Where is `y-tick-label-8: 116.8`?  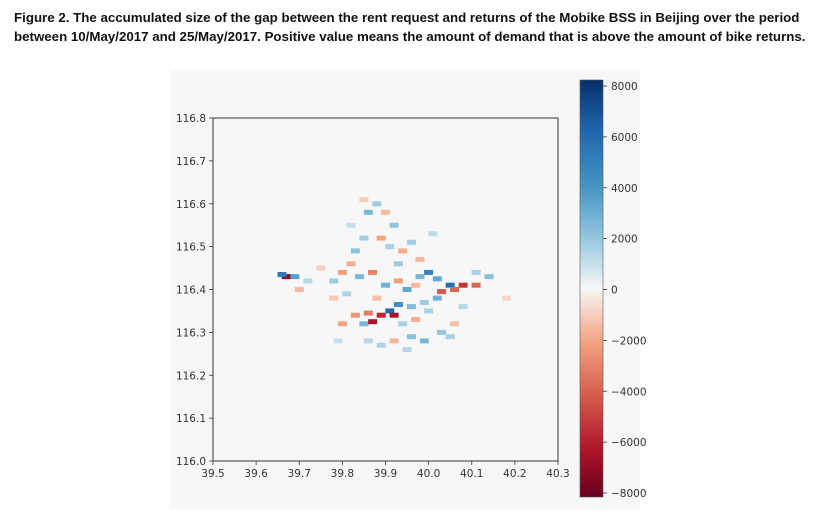 y-tick-label-8: 116.8 is located at coordinates (191, 119).